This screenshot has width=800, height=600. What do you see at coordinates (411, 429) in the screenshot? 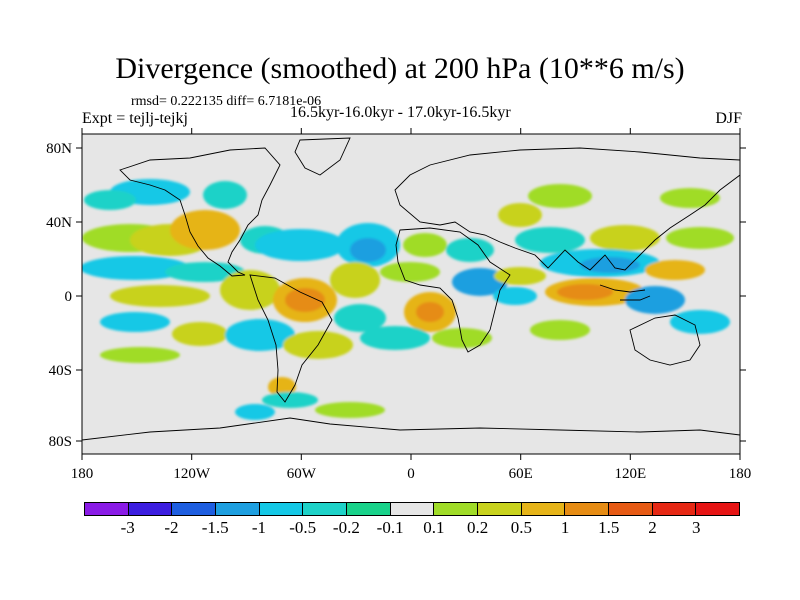
I see `coastline-antarctica` at bounding box center [411, 429].